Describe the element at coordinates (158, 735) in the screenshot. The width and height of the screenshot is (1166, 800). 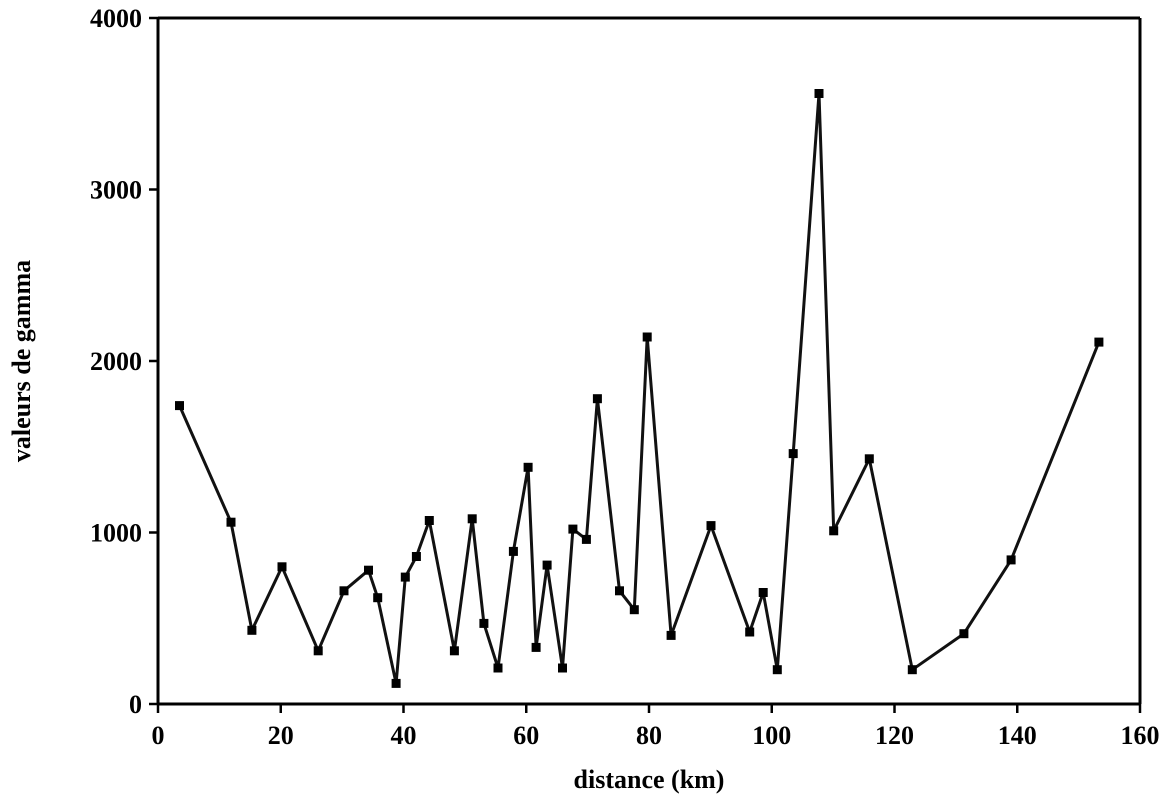
I see `x-tick-label: 0` at that location.